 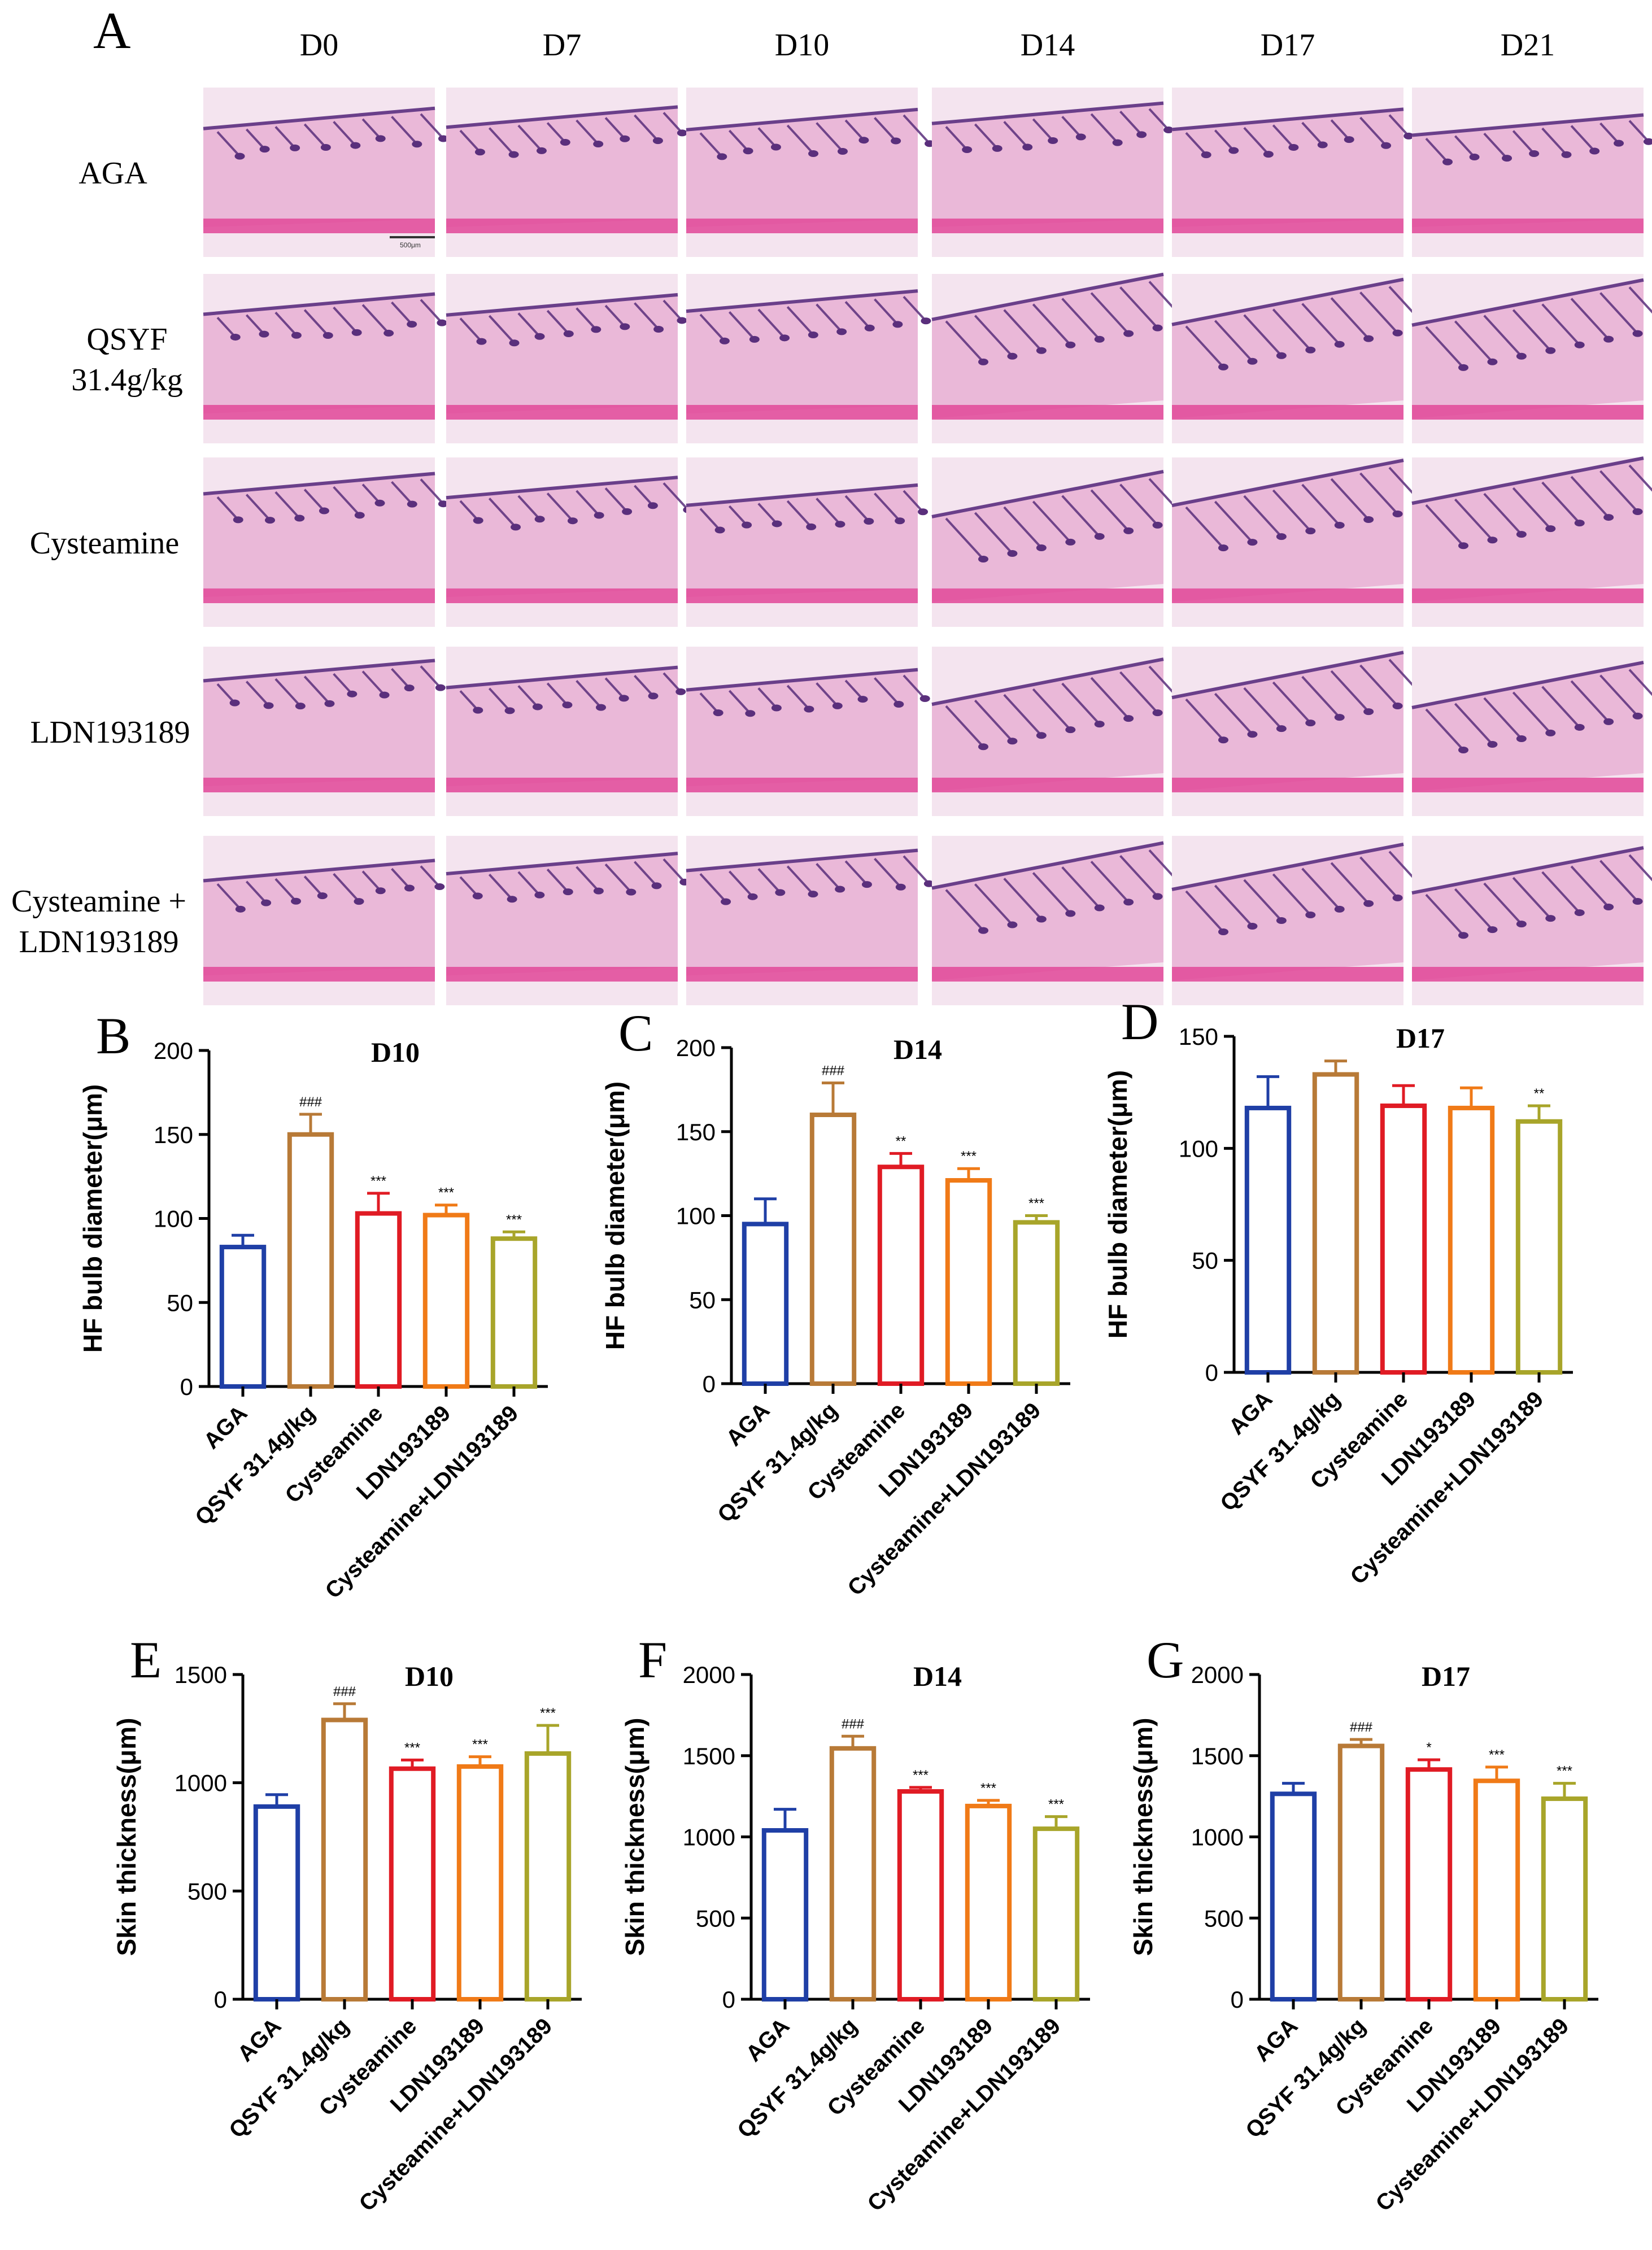 I want to click on y-tick-label: 500, so click(x=207, y=1891).